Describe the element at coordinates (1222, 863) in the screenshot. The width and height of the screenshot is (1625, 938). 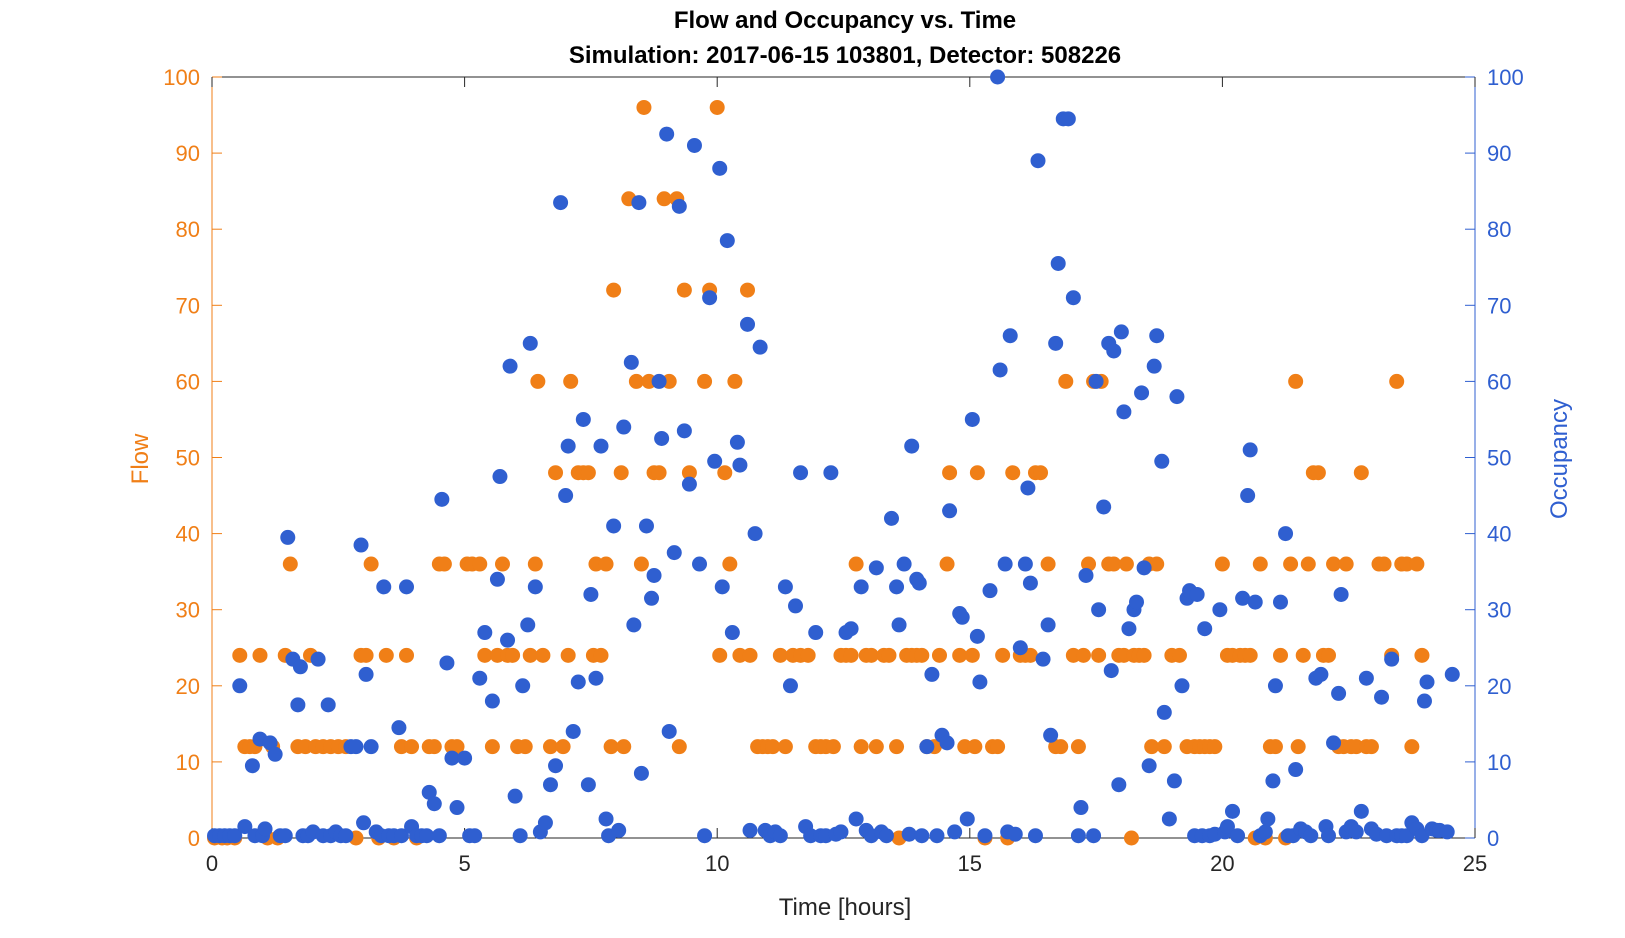
I see `x-tick-label: 20` at that location.